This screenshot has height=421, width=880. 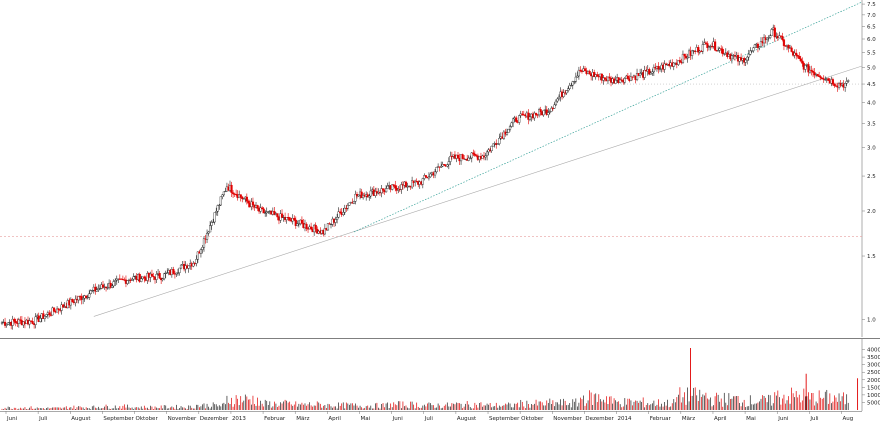 I want to click on price-tick-label: 5.0, so click(x=871, y=69).